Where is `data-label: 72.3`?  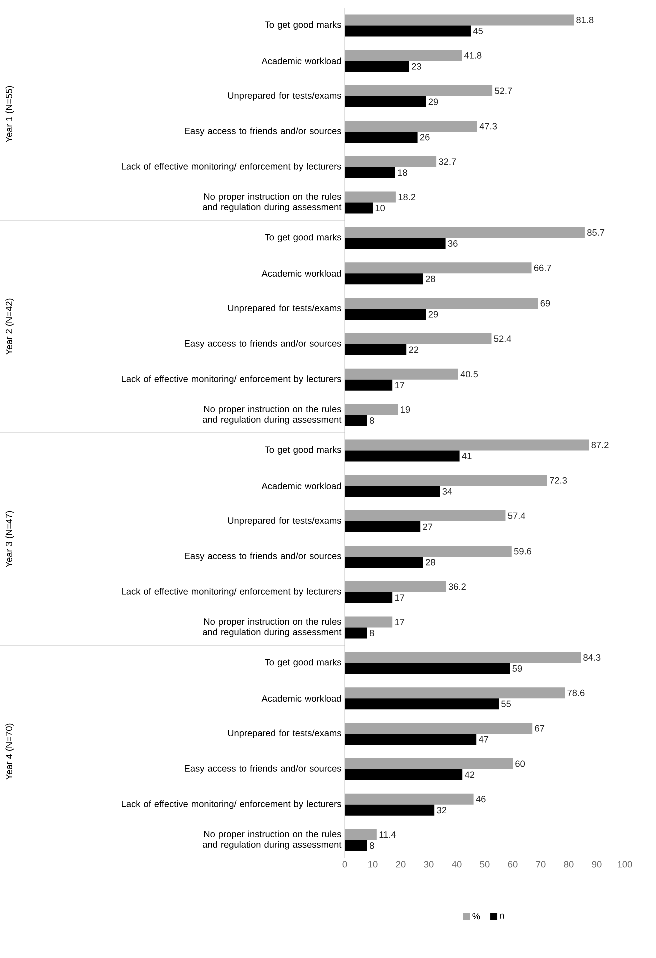 data-label: 72.3 is located at coordinates (559, 480).